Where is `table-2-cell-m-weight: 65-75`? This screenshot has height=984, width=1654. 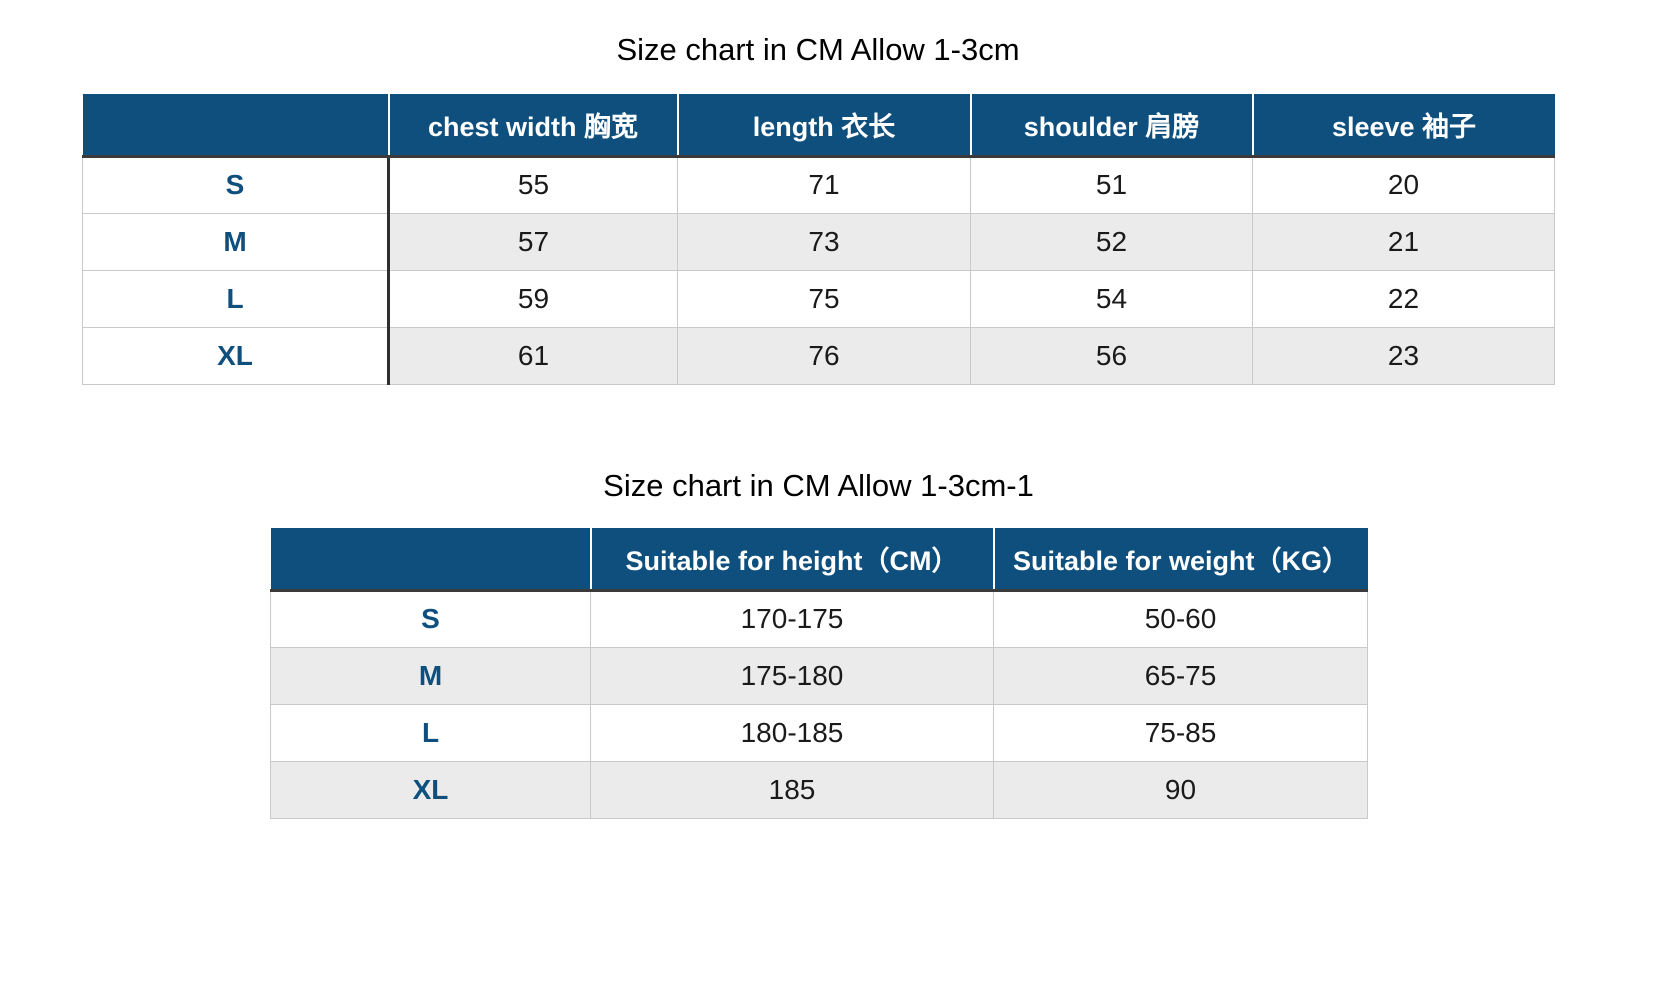 table-2-cell-m-weight: 65-75 is located at coordinates (1180, 675).